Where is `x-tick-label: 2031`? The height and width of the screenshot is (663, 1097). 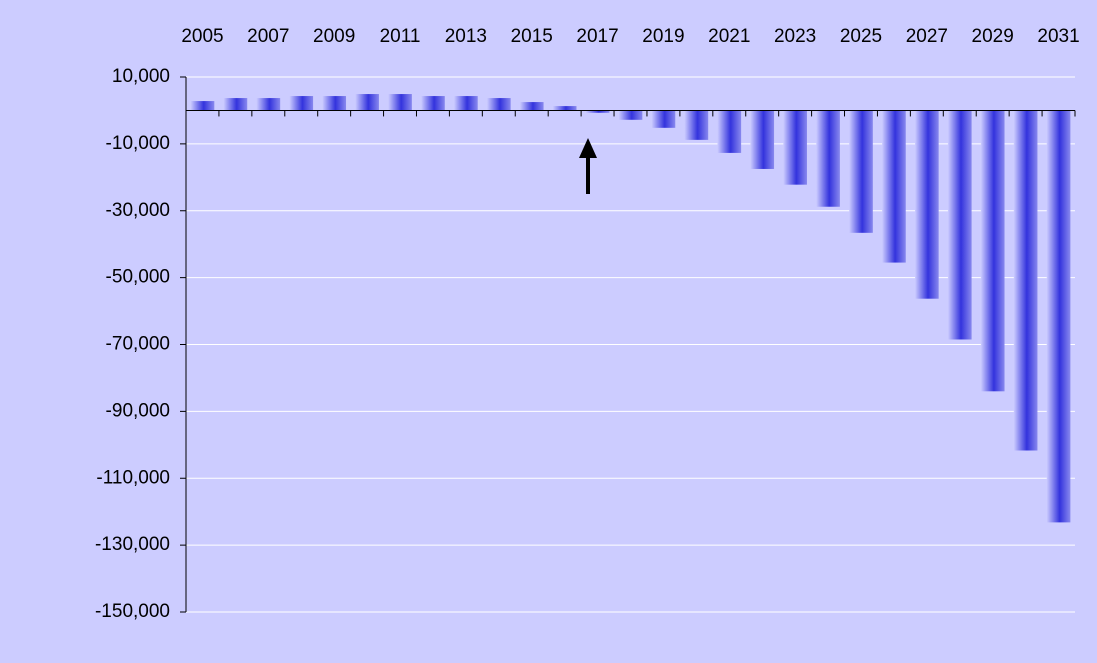
x-tick-label: 2031 is located at coordinates (1058, 36).